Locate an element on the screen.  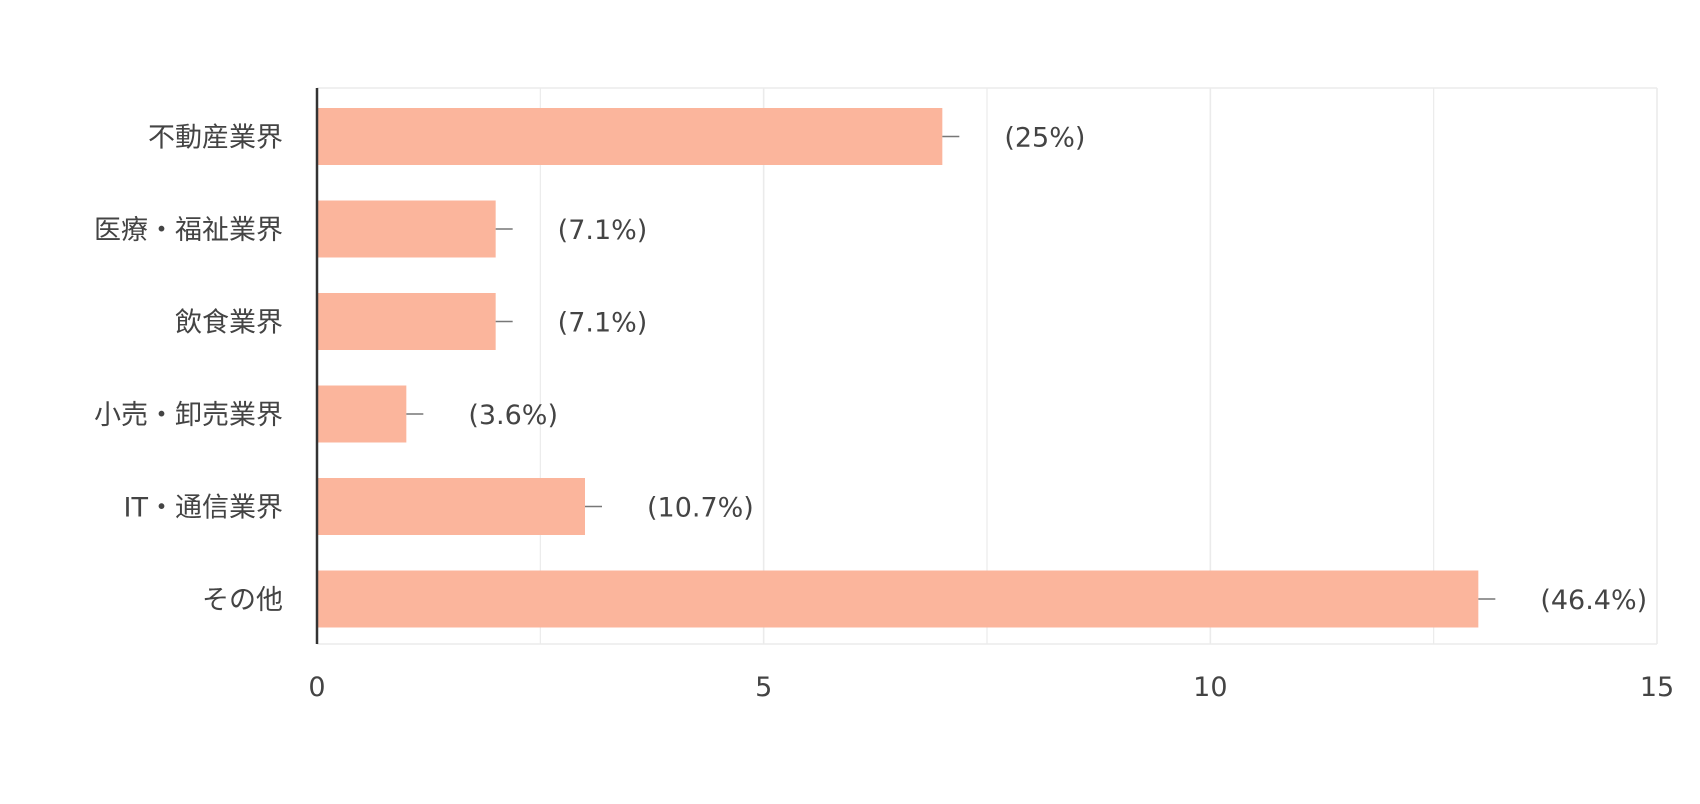
category-label: 小売・卸売業界 is located at coordinates (188, 415).